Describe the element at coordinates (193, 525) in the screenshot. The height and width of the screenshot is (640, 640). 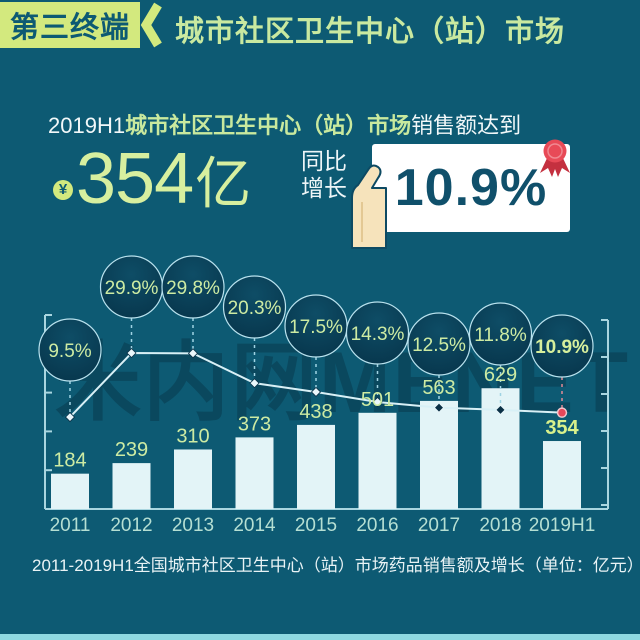
I see `x-axis-label: 2013` at that location.